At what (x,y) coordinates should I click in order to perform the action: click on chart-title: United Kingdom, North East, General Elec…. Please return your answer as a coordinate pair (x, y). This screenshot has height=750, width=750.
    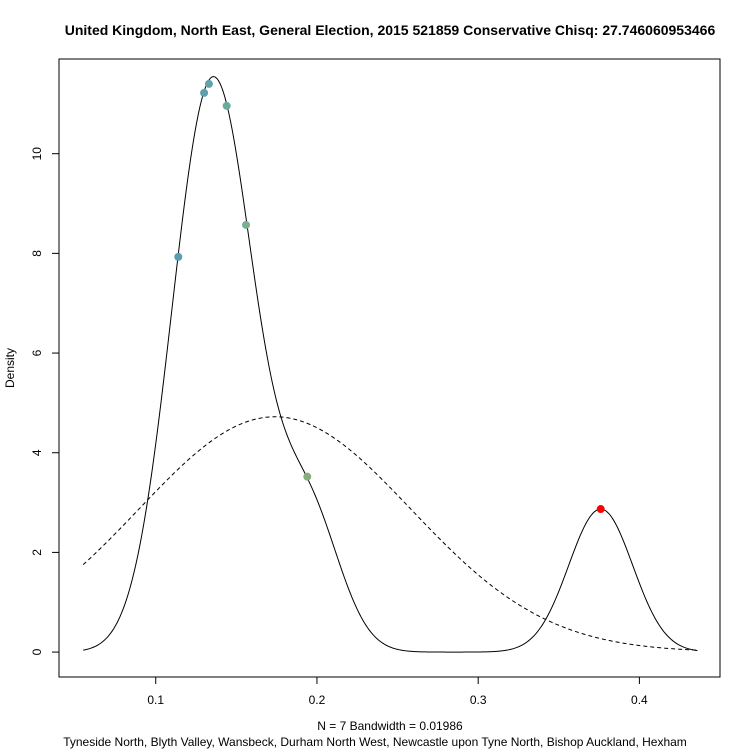
    Looking at the image, I should click on (390, 30).